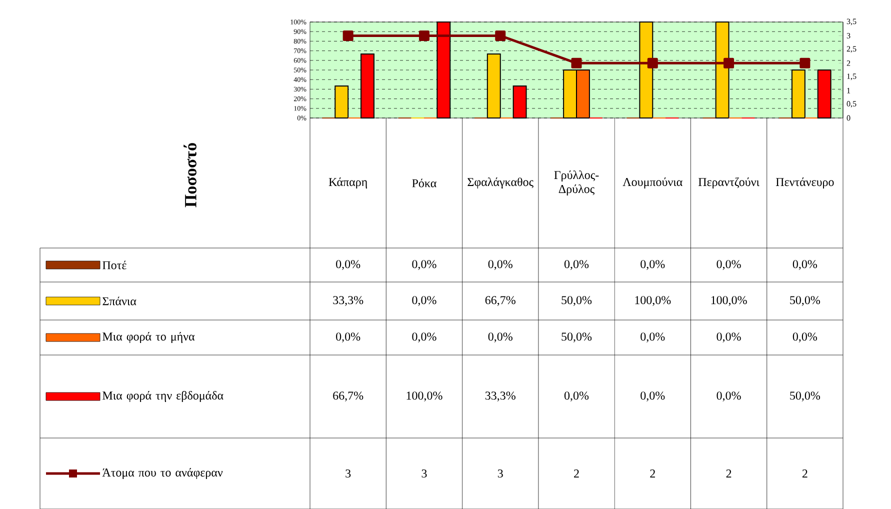 This screenshot has height=509, width=891. What do you see at coordinates (190, 175) in the screenshot?
I see `text: Ποσοστό` at bounding box center [190, 175].